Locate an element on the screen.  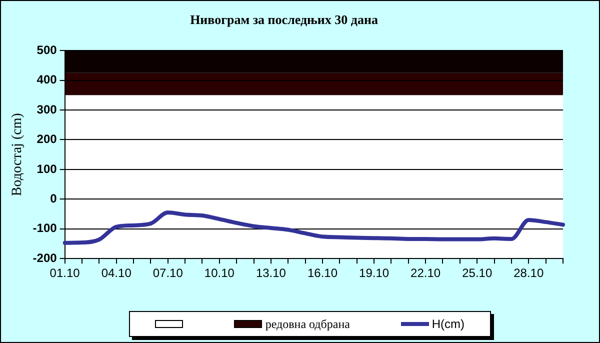
x-tick-label: 28.10 is located at coordinates (529, 273).